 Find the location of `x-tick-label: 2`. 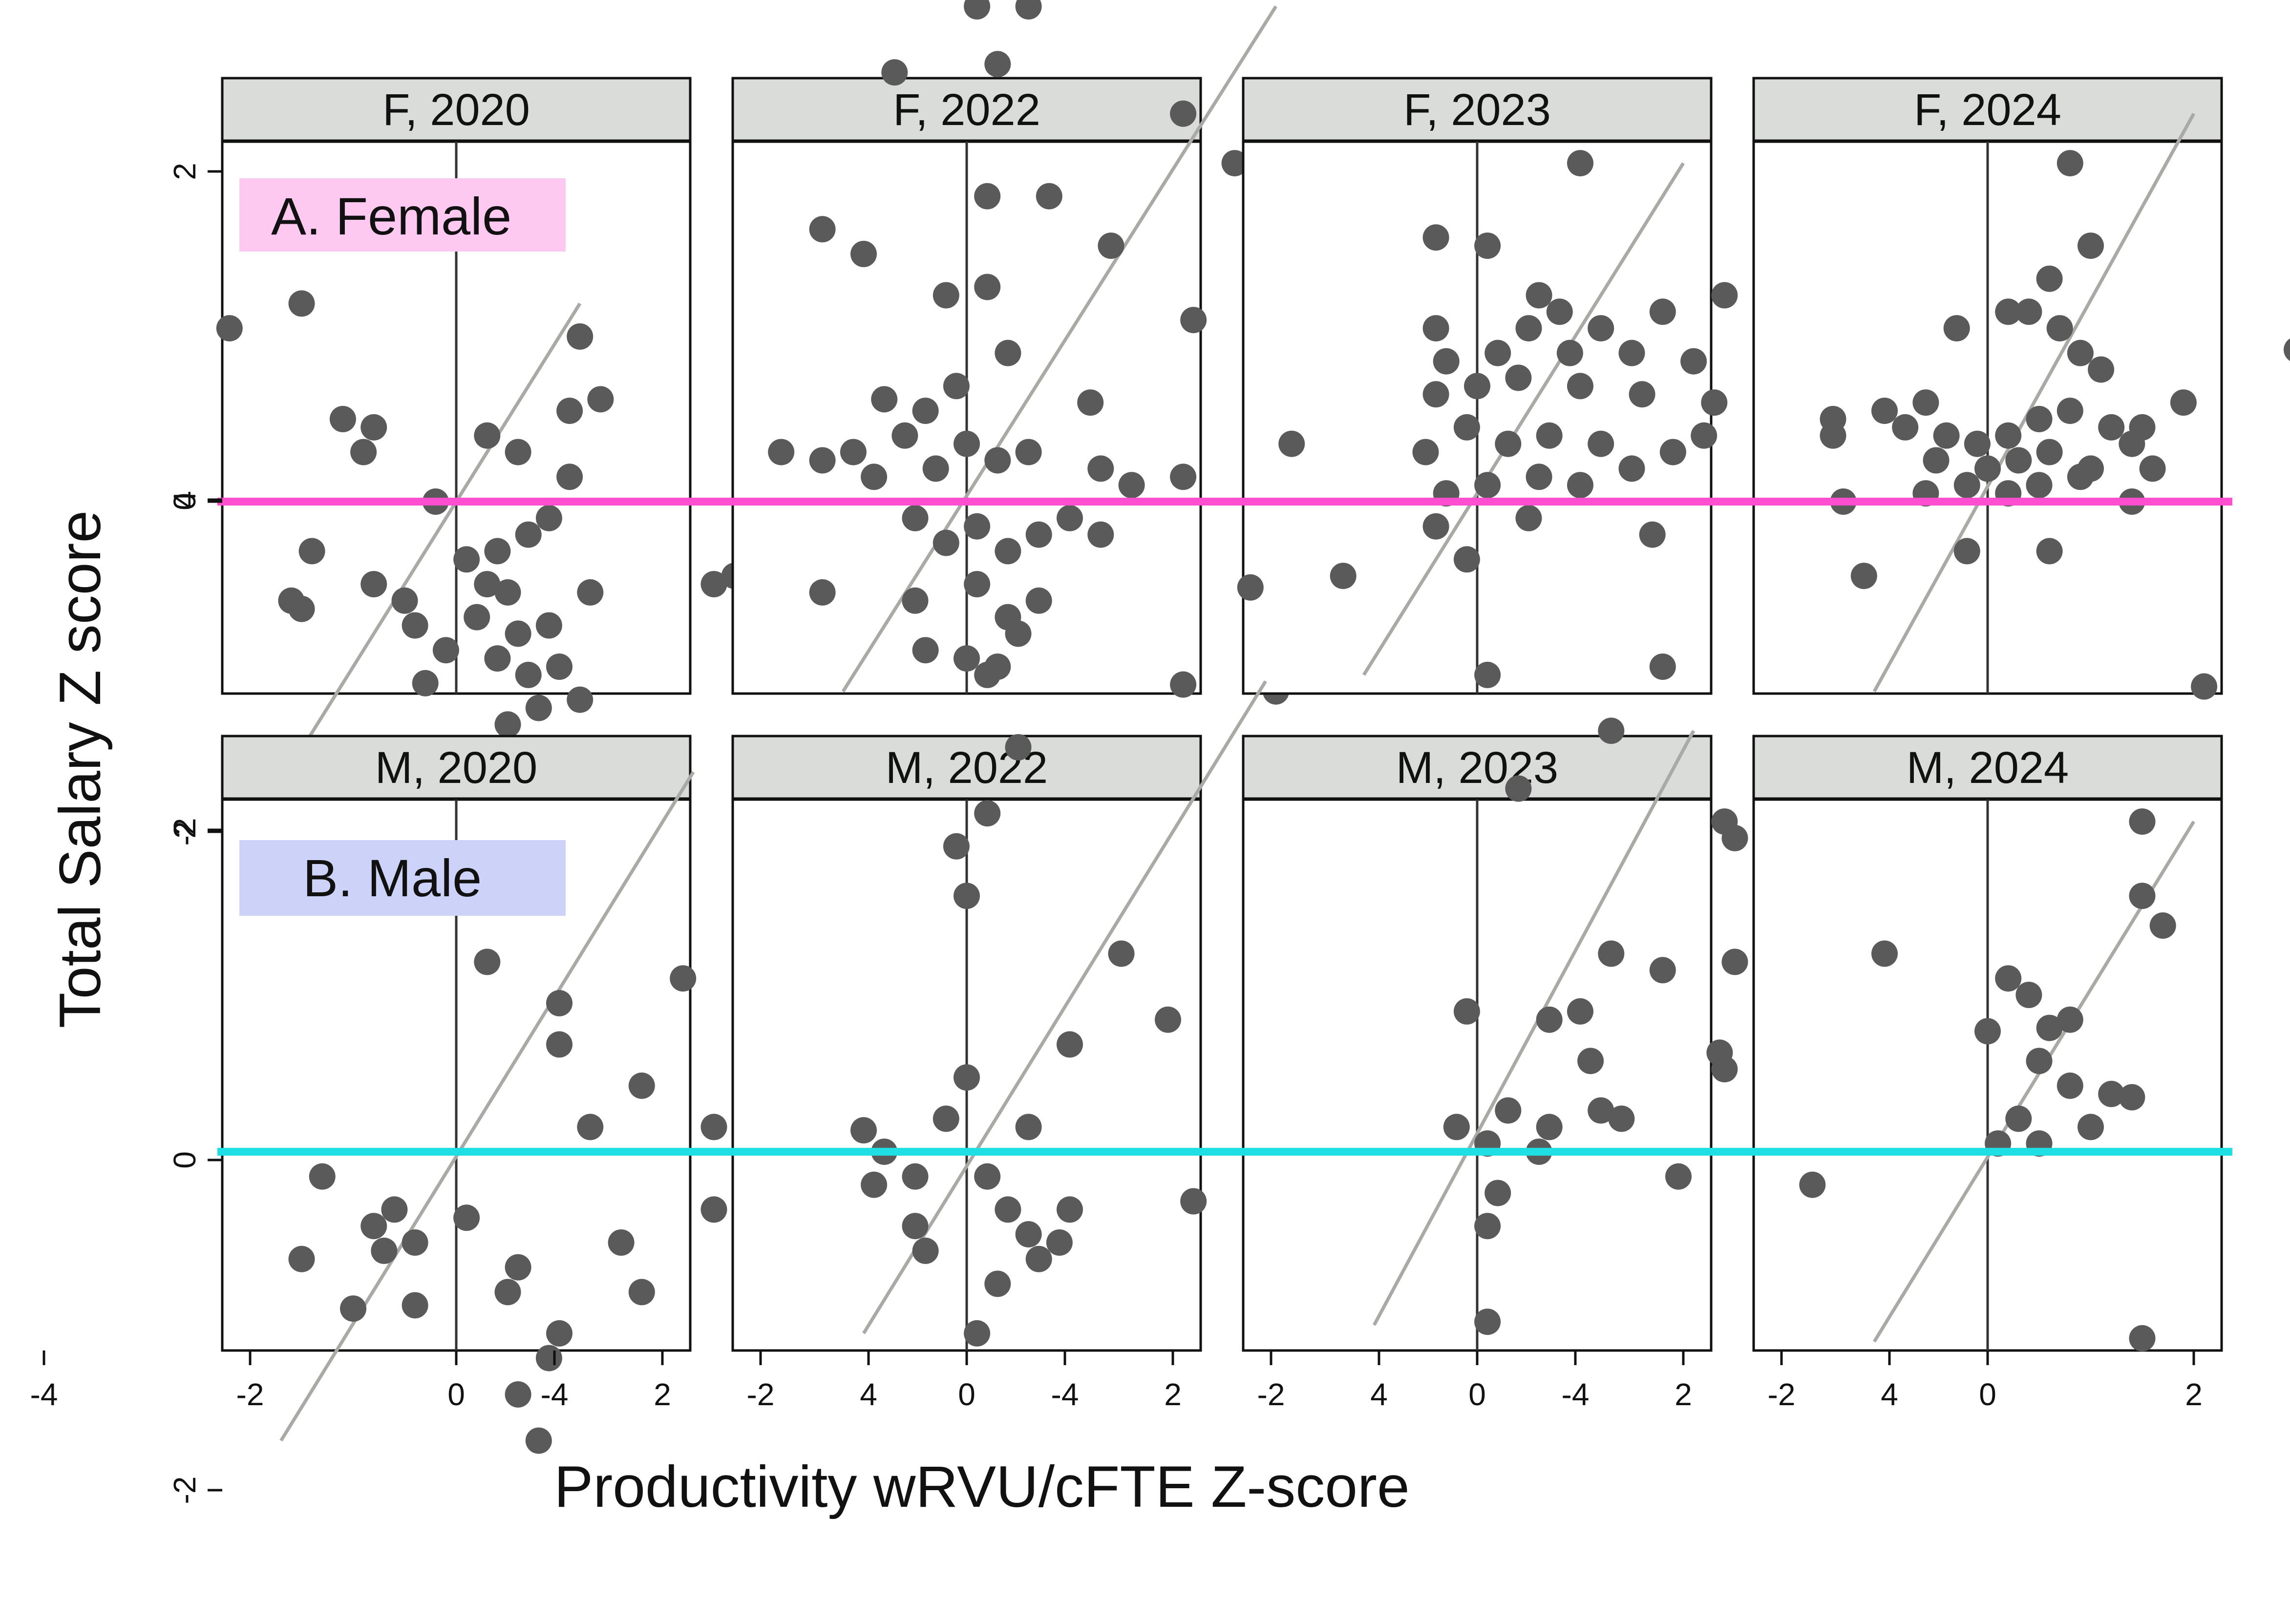

x-tick-label: 2 is located at coordinates (1173, 1394).